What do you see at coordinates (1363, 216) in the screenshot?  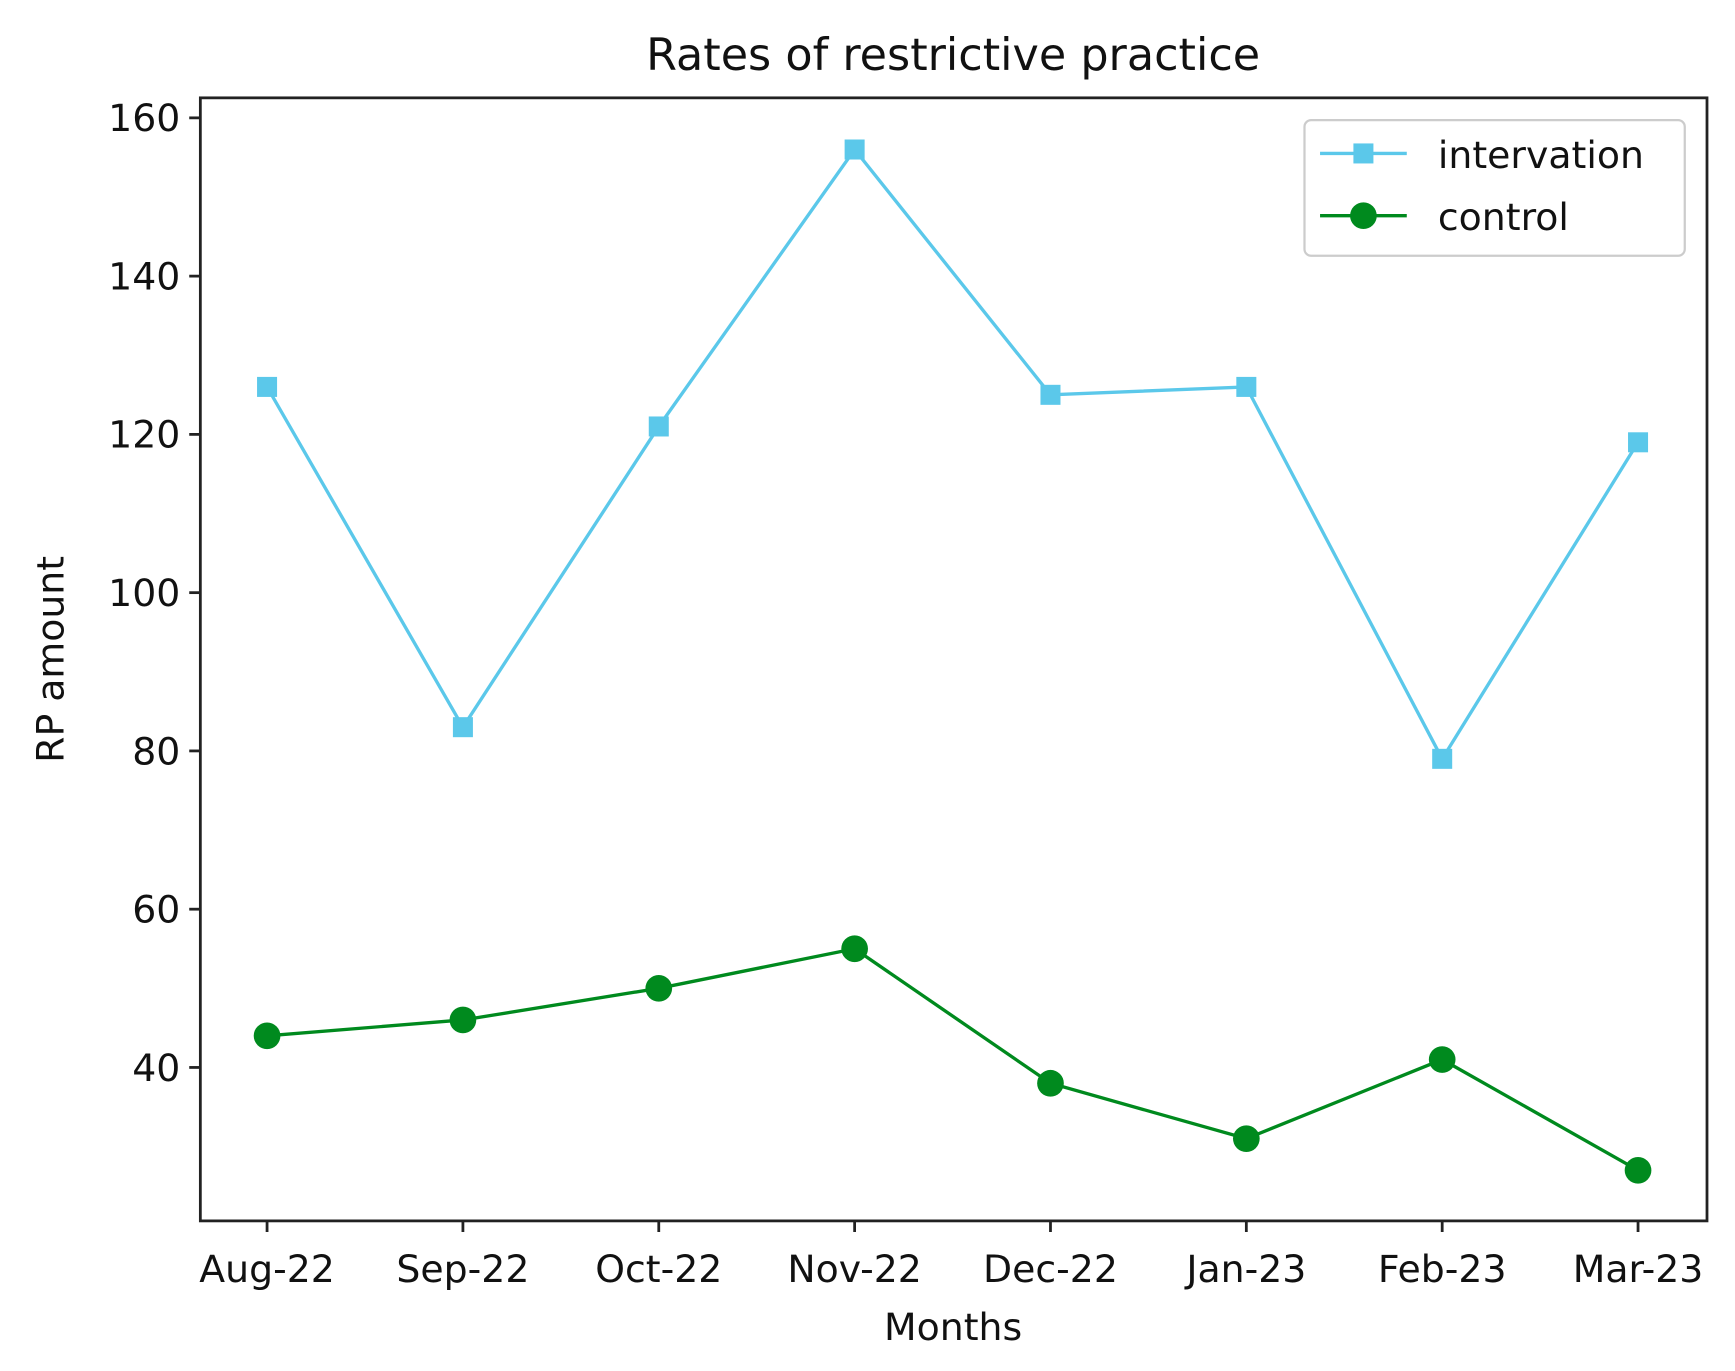 I see `legend-marker-circle-icon` at bounding box center [1363, 216].